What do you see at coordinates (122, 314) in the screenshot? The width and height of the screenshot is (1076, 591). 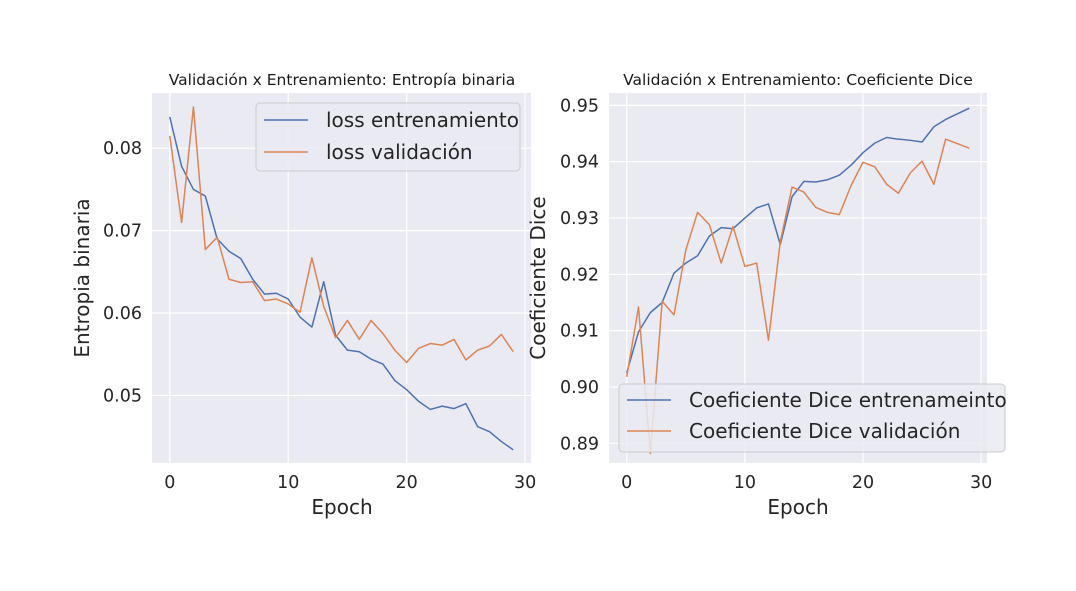 I see `y-tick-label: 0.06` at bounding box center [122, 314].